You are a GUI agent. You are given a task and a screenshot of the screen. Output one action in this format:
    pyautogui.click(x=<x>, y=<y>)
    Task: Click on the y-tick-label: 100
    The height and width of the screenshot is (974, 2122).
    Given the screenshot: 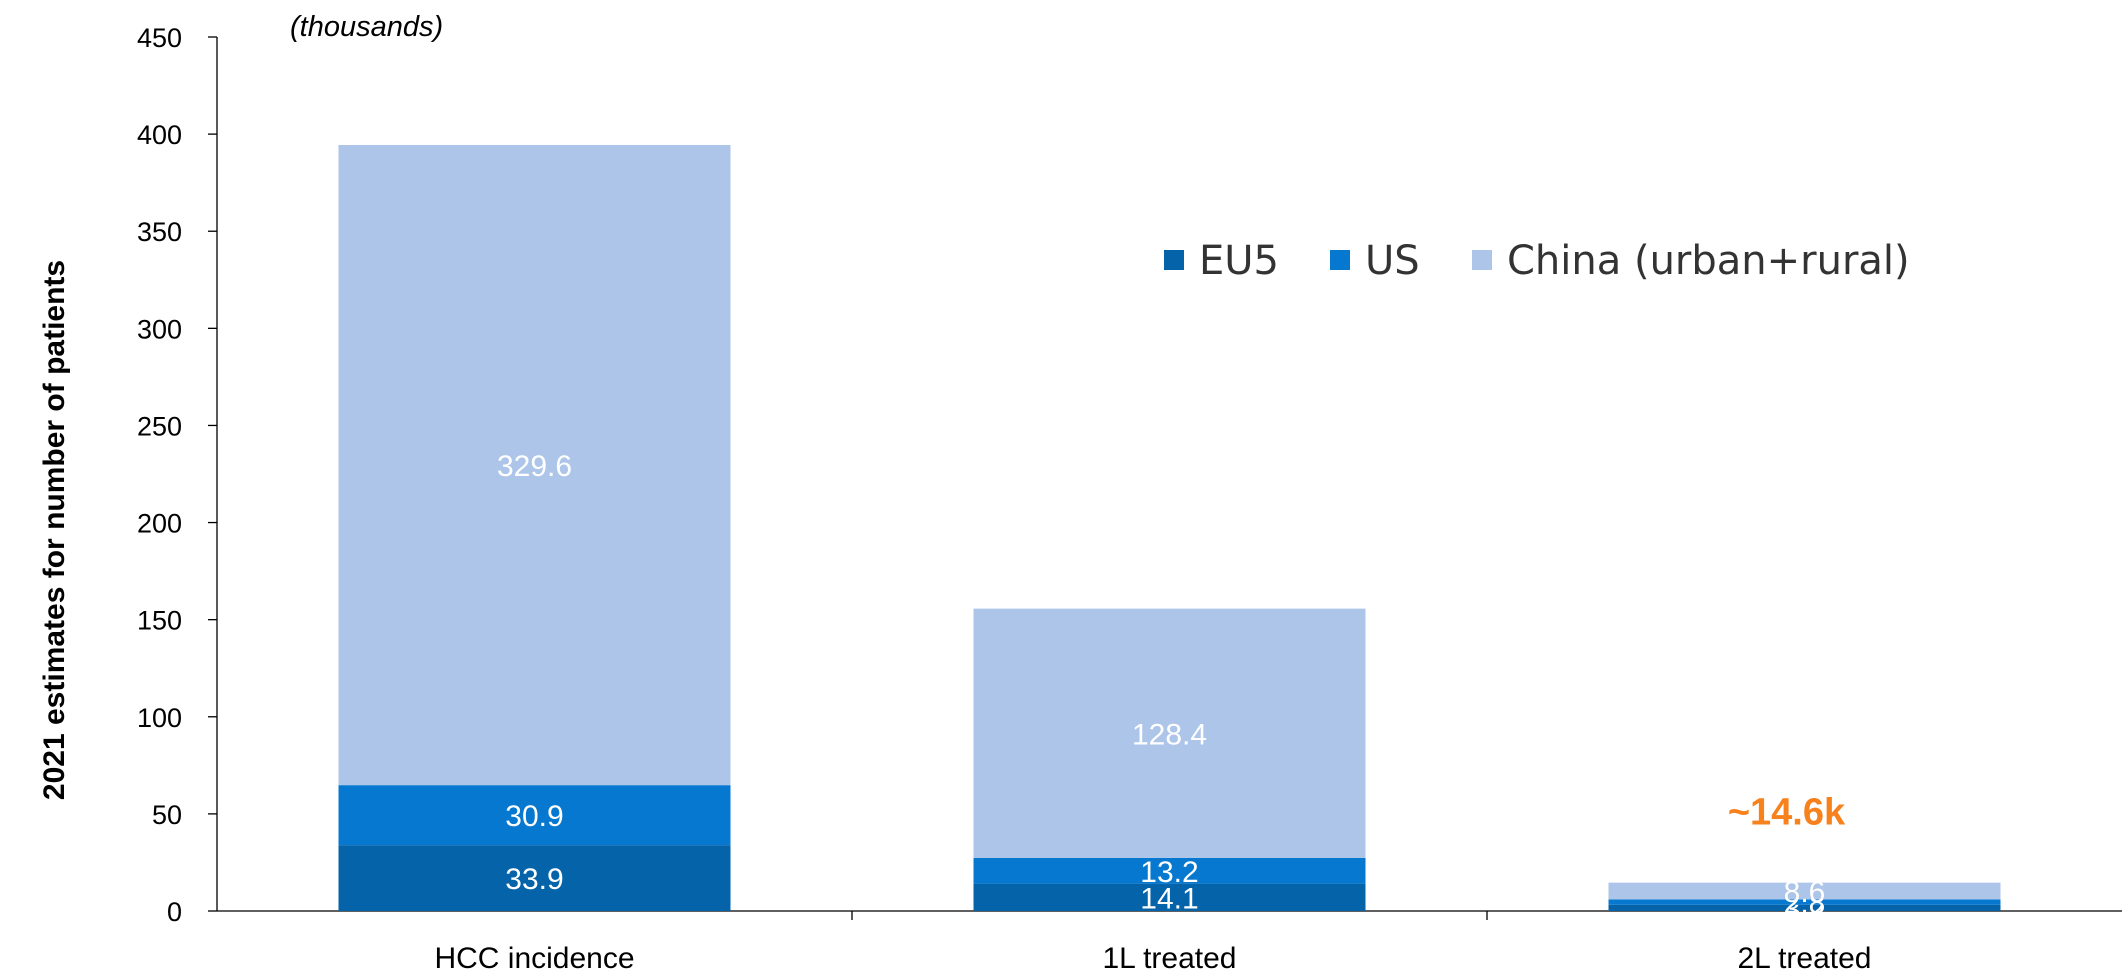 What is the action you would take?
    pyautogui.click(x=159, y=718)
    